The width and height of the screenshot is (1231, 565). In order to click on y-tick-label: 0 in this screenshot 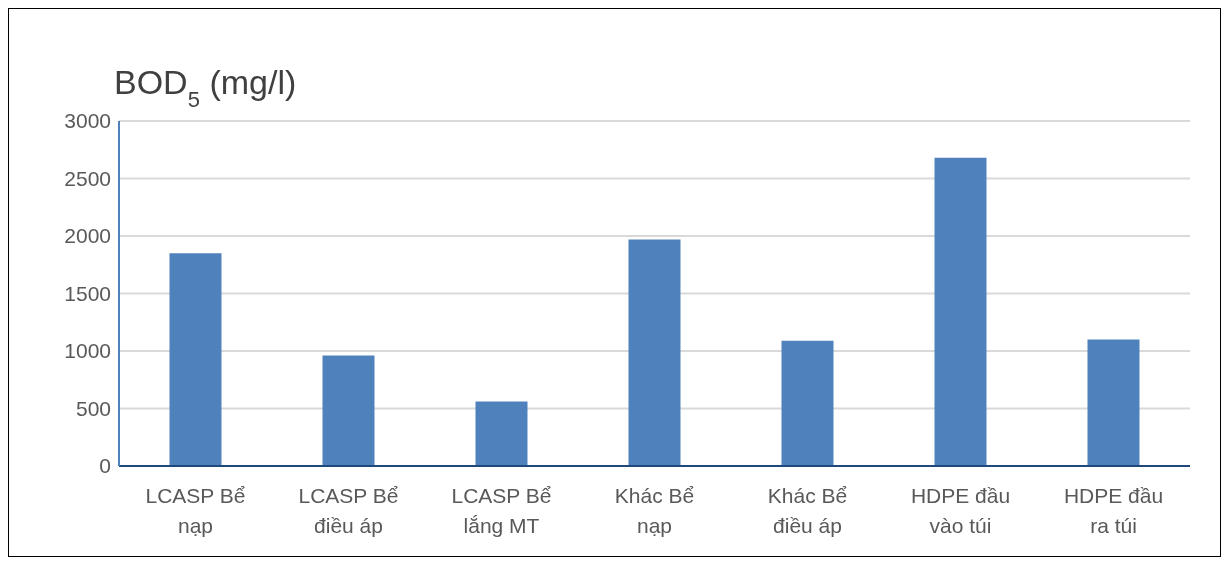, I will do `click(105, 466)`.